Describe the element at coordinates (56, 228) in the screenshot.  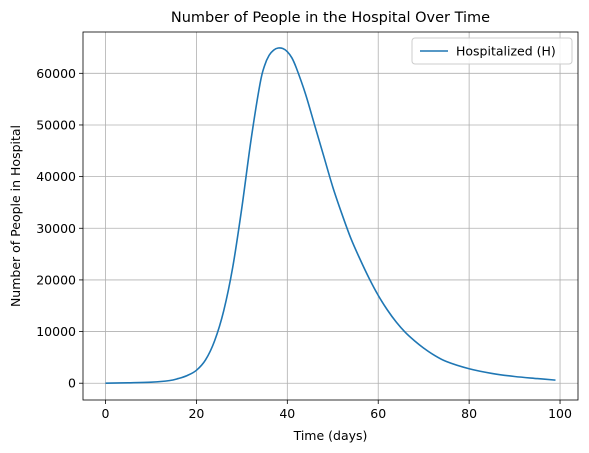
I see `y-tick-label: 30000` at that location.